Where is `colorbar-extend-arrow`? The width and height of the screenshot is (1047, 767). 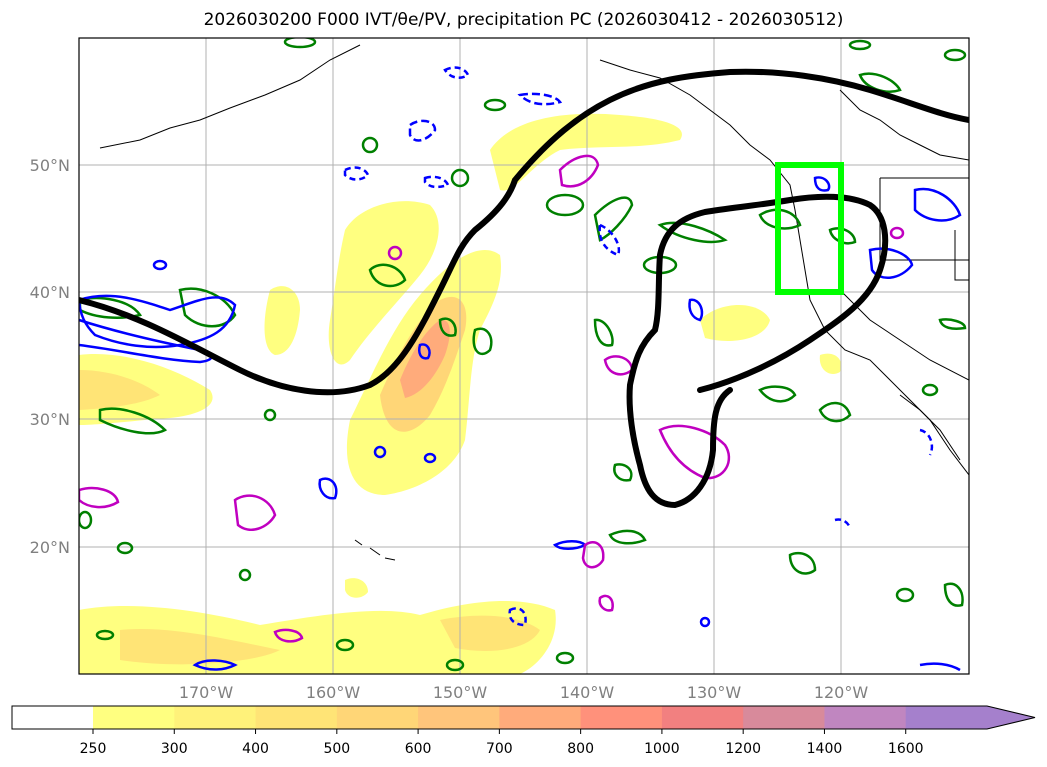 colorbar-extend-arrow is located at coordinates (1011, 717).